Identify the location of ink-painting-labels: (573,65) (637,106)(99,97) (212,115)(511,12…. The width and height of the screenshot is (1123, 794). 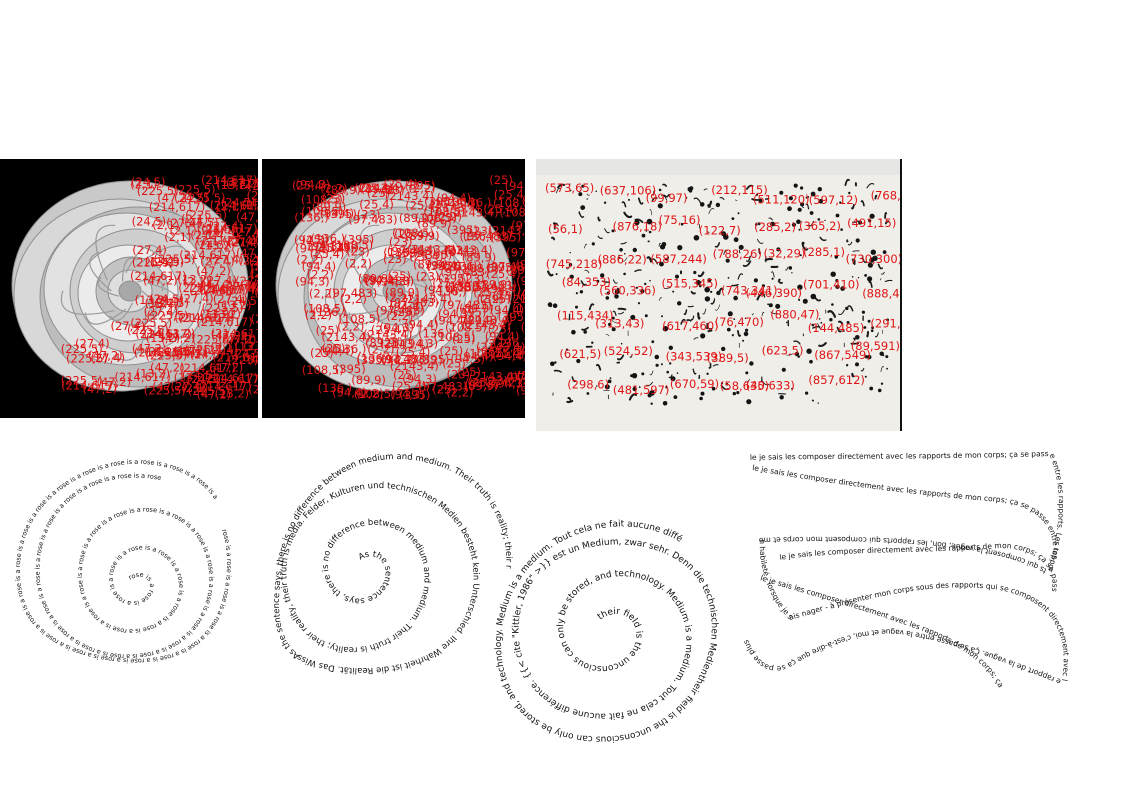
(722, 289).